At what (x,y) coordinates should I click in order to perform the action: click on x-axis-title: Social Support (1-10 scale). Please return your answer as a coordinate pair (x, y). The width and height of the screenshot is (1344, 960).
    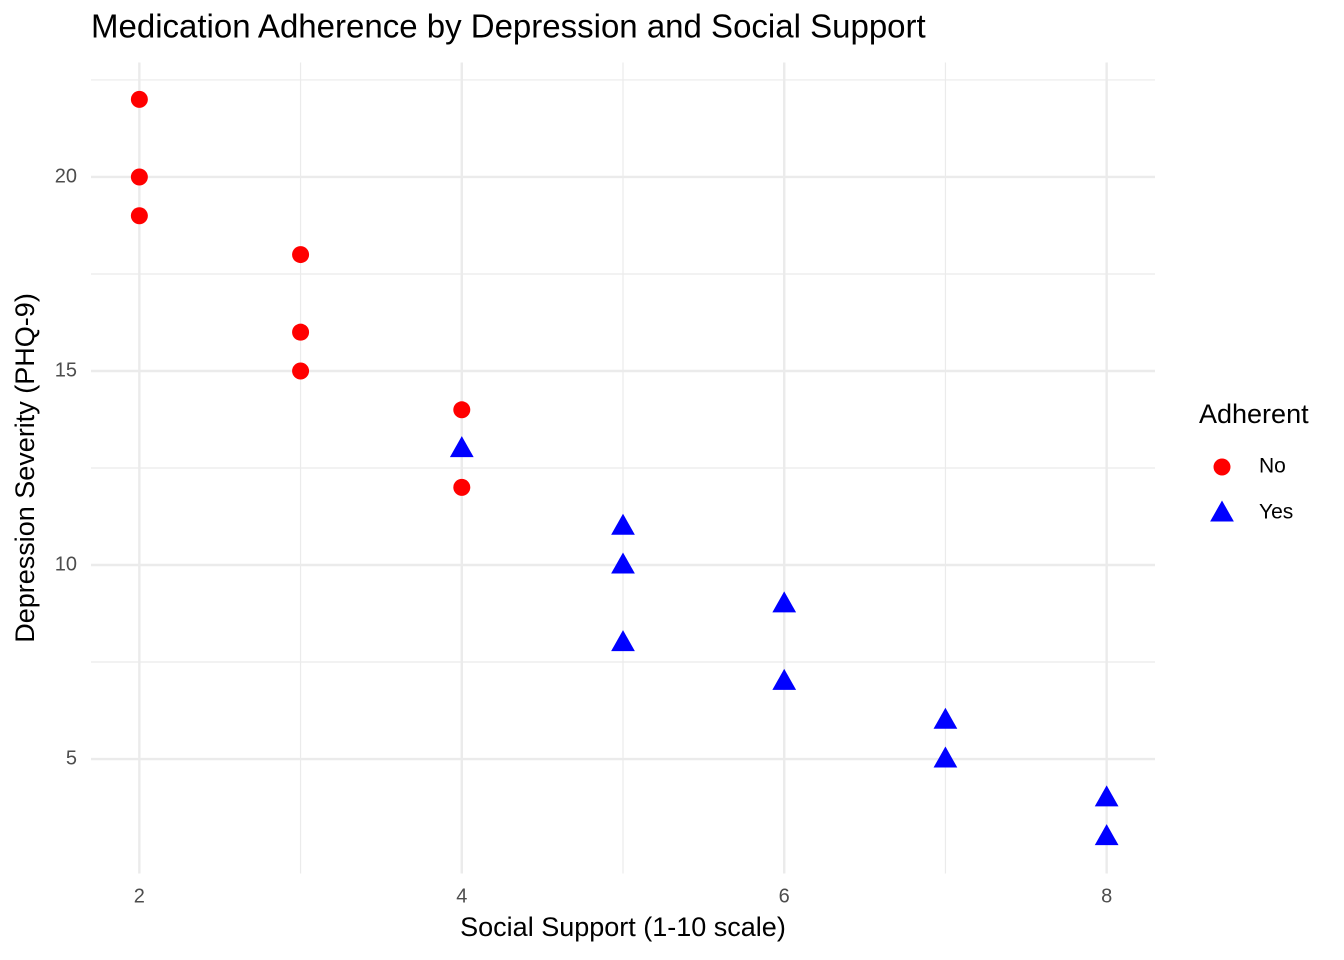
    Looking at the image, I should click on (623, 927).